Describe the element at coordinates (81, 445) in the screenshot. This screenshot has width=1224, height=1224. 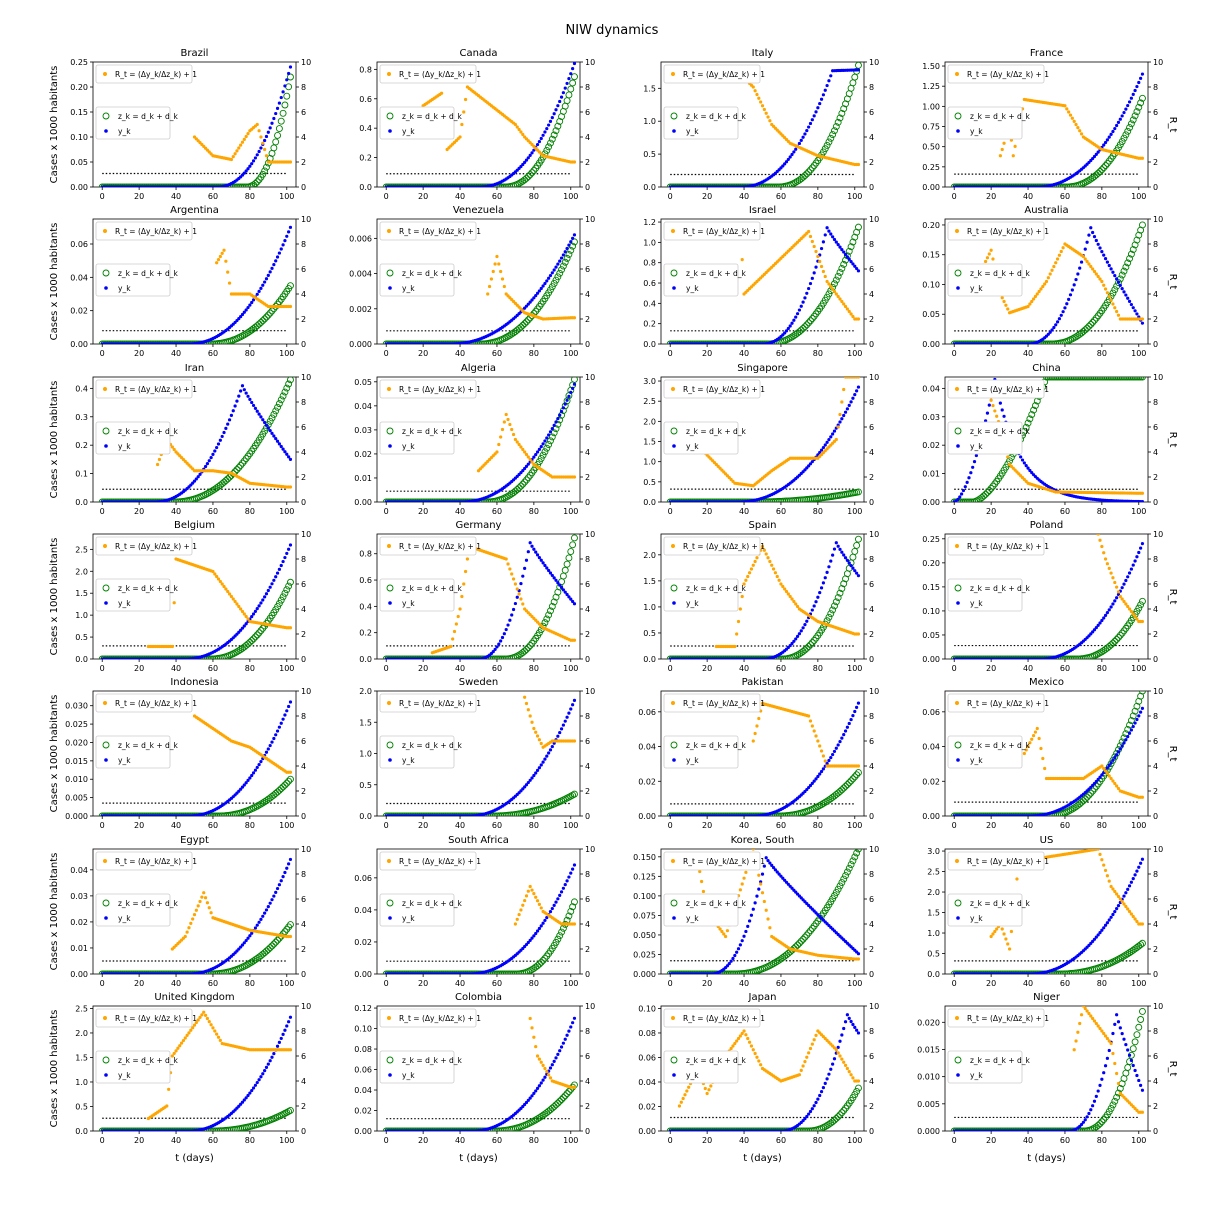
I see `y-tick-label: 0.2` at that location.